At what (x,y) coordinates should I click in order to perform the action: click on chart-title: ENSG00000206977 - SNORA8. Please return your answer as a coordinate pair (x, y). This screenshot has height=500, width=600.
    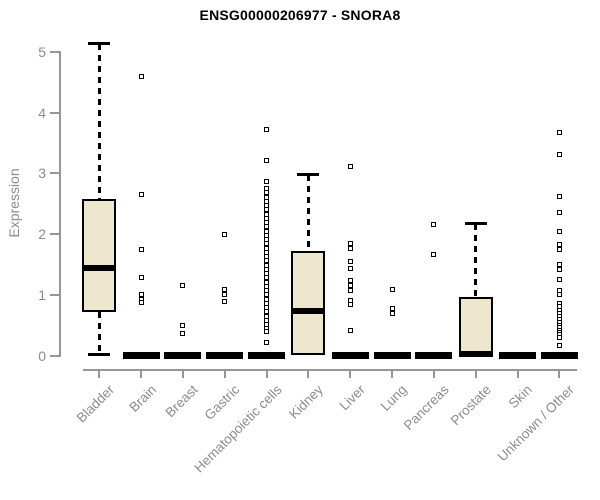
    Looking at the image, I should click on (300, 15).